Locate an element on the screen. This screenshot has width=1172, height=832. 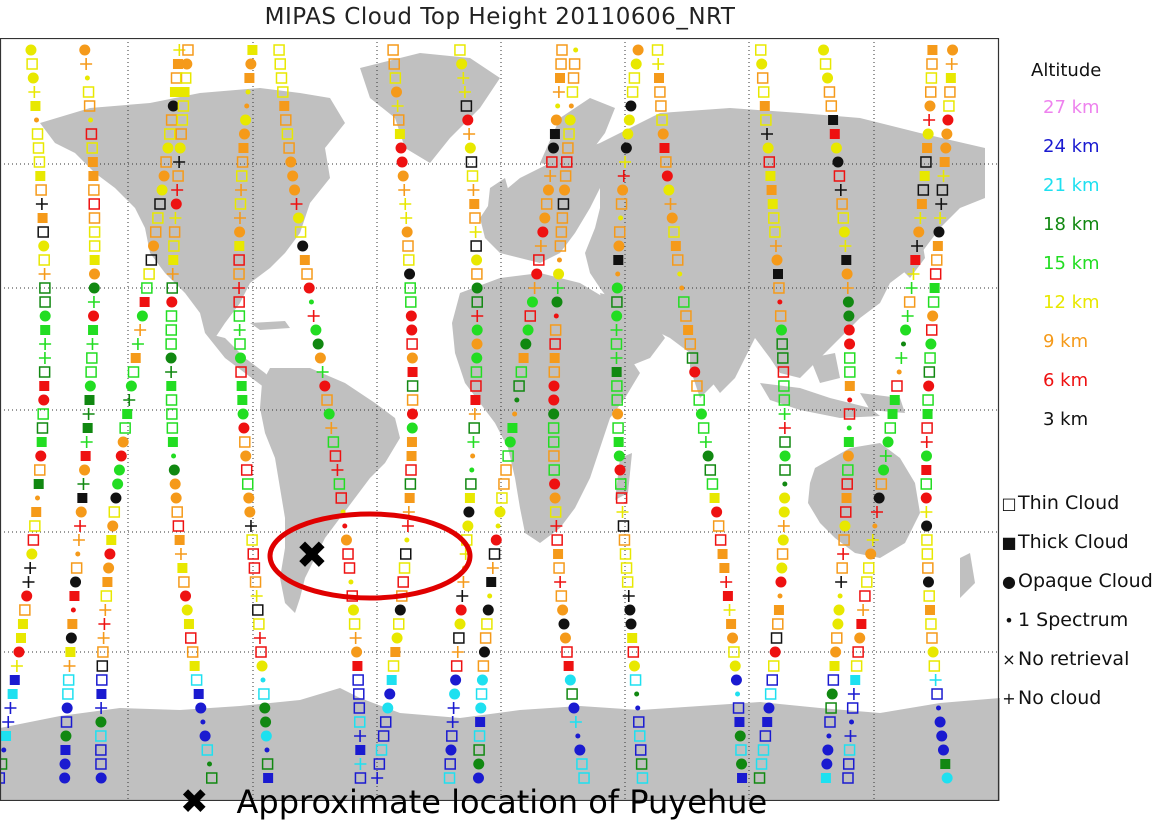
annotation-text: Approximate location of Puyehue is located at coordinates (502, 802).